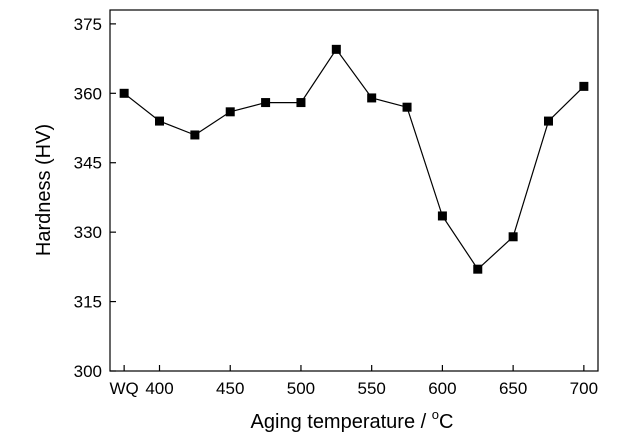 The width and height of the screenshot is (644, 441). I want to click on x-tick-label-2: 450, so click(230, 388).